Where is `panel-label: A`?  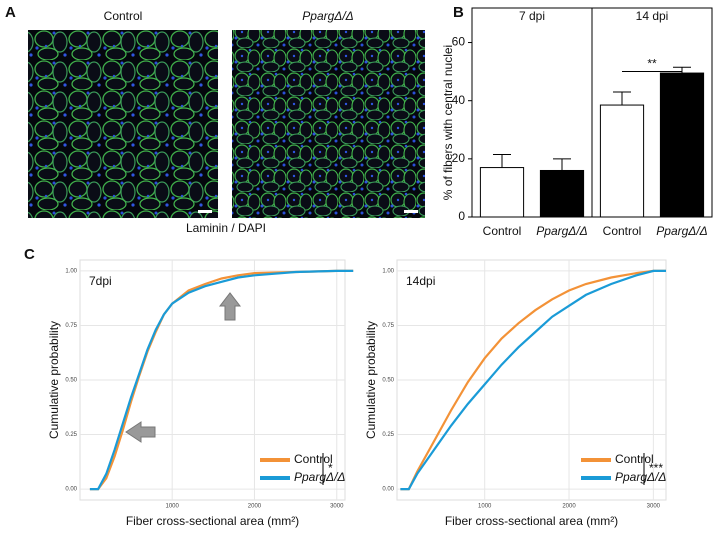
panel-label: A is located at coordinates (10, 12).